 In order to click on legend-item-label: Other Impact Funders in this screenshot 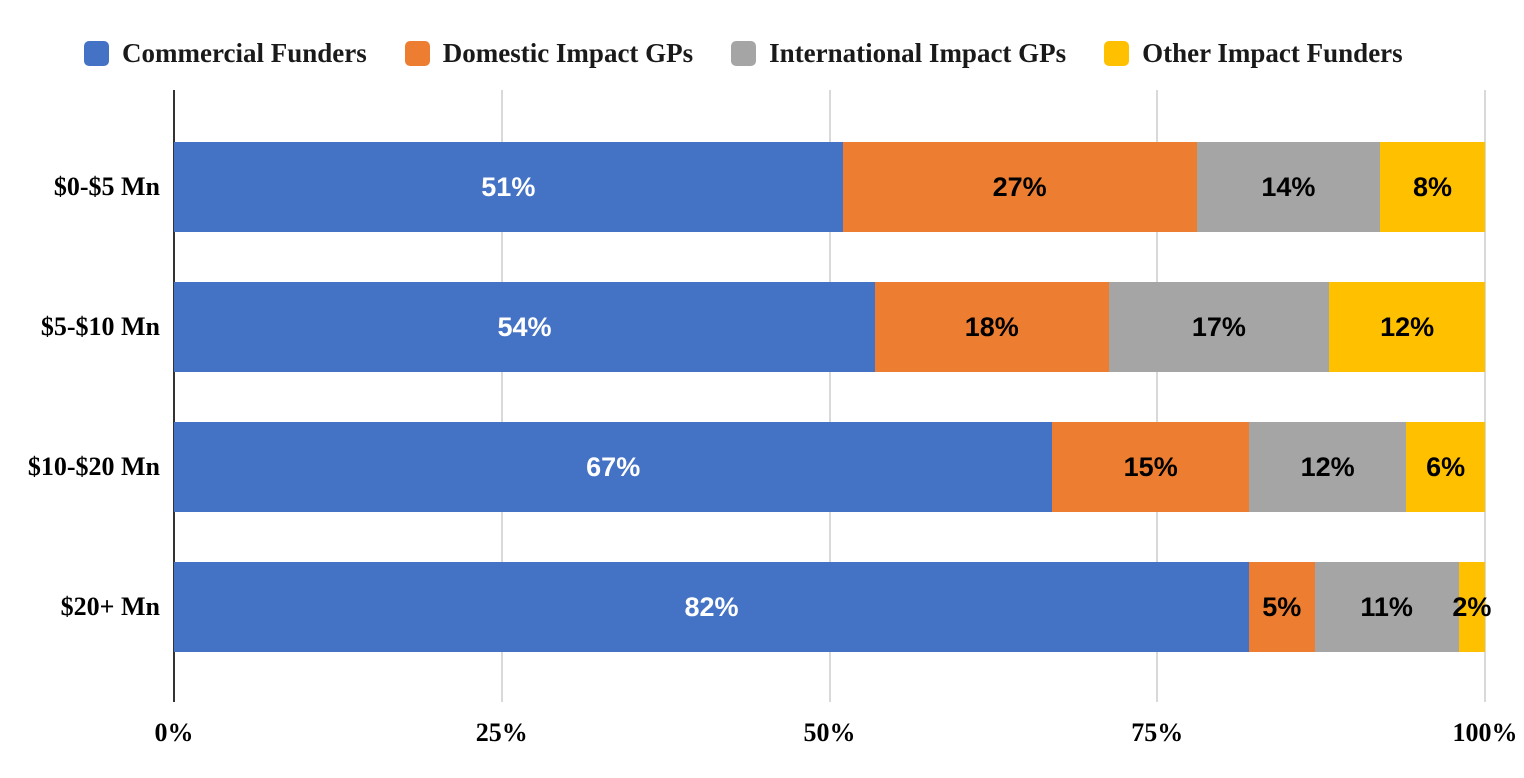, I will do `click(1272, 52)`.